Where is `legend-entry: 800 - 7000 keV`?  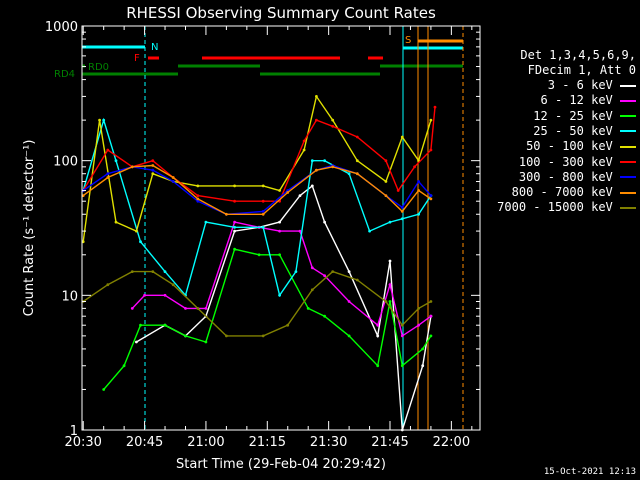 legend-entry: 800 - 7000 keV is located at coordinates (574, 192).